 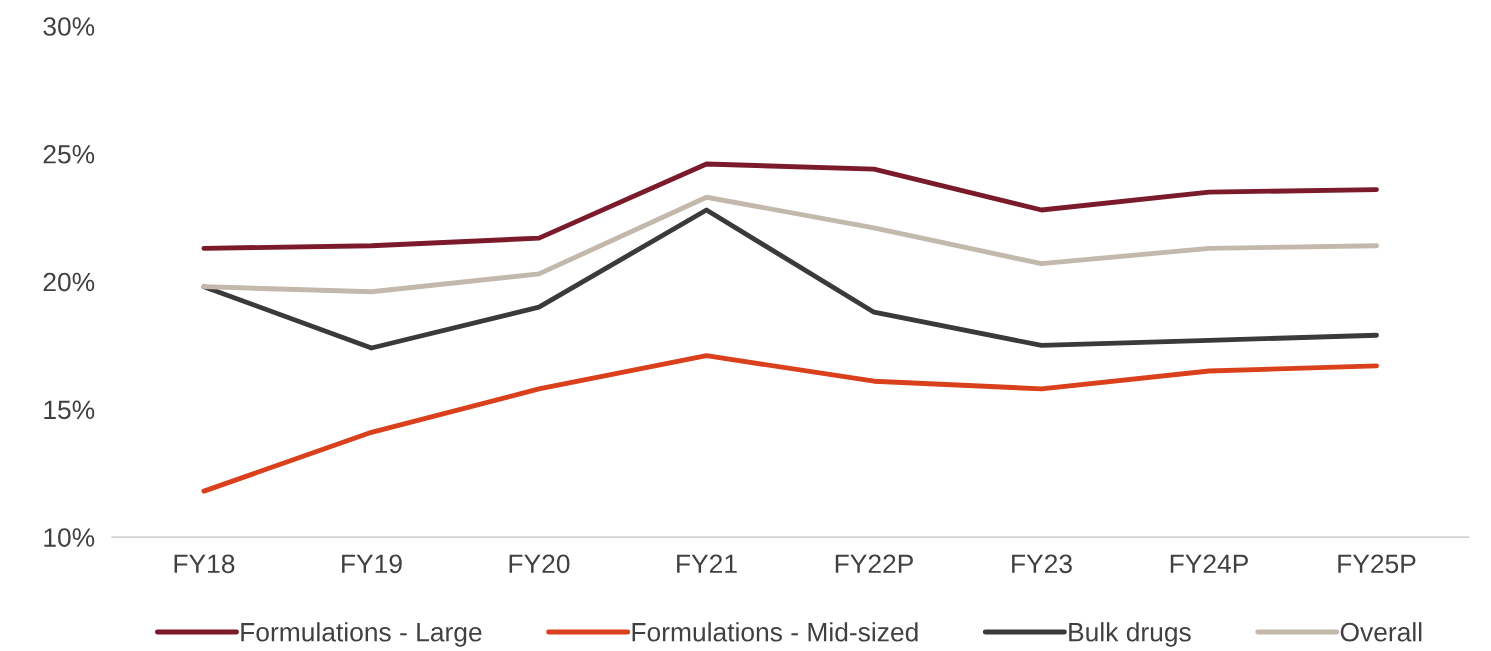 I want to click on x-tick-label: FY23, so click(x=1042, y=564).